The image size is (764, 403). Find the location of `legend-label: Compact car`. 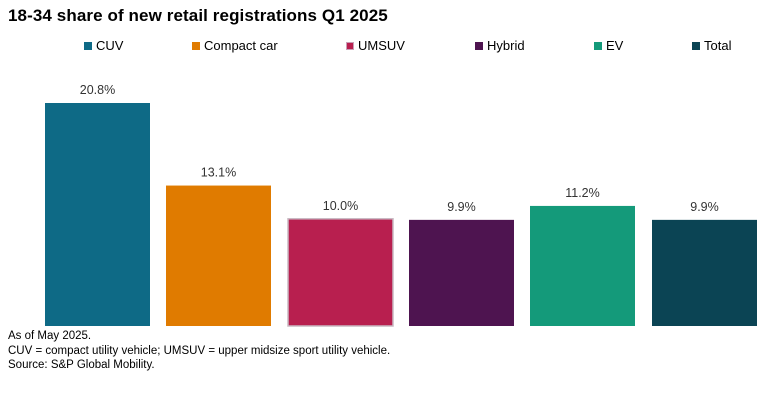

legend-label: Compact car is located at coordinates (241, 45).